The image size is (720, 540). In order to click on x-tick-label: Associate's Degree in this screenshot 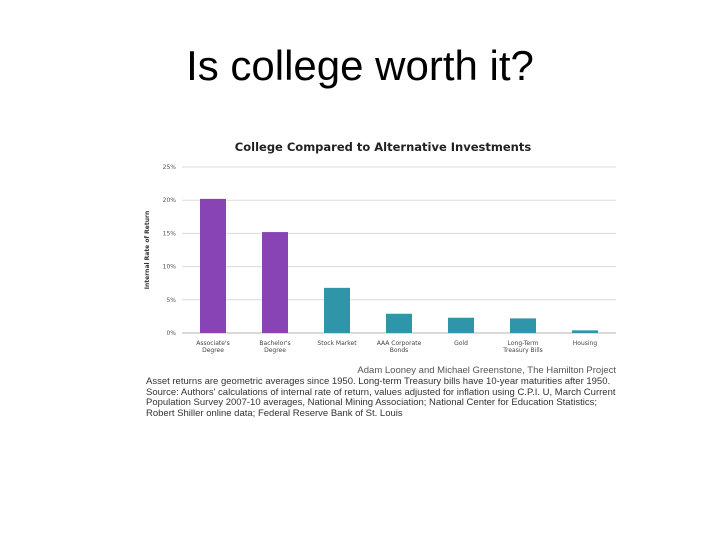, I will do `click(213, 347)`.